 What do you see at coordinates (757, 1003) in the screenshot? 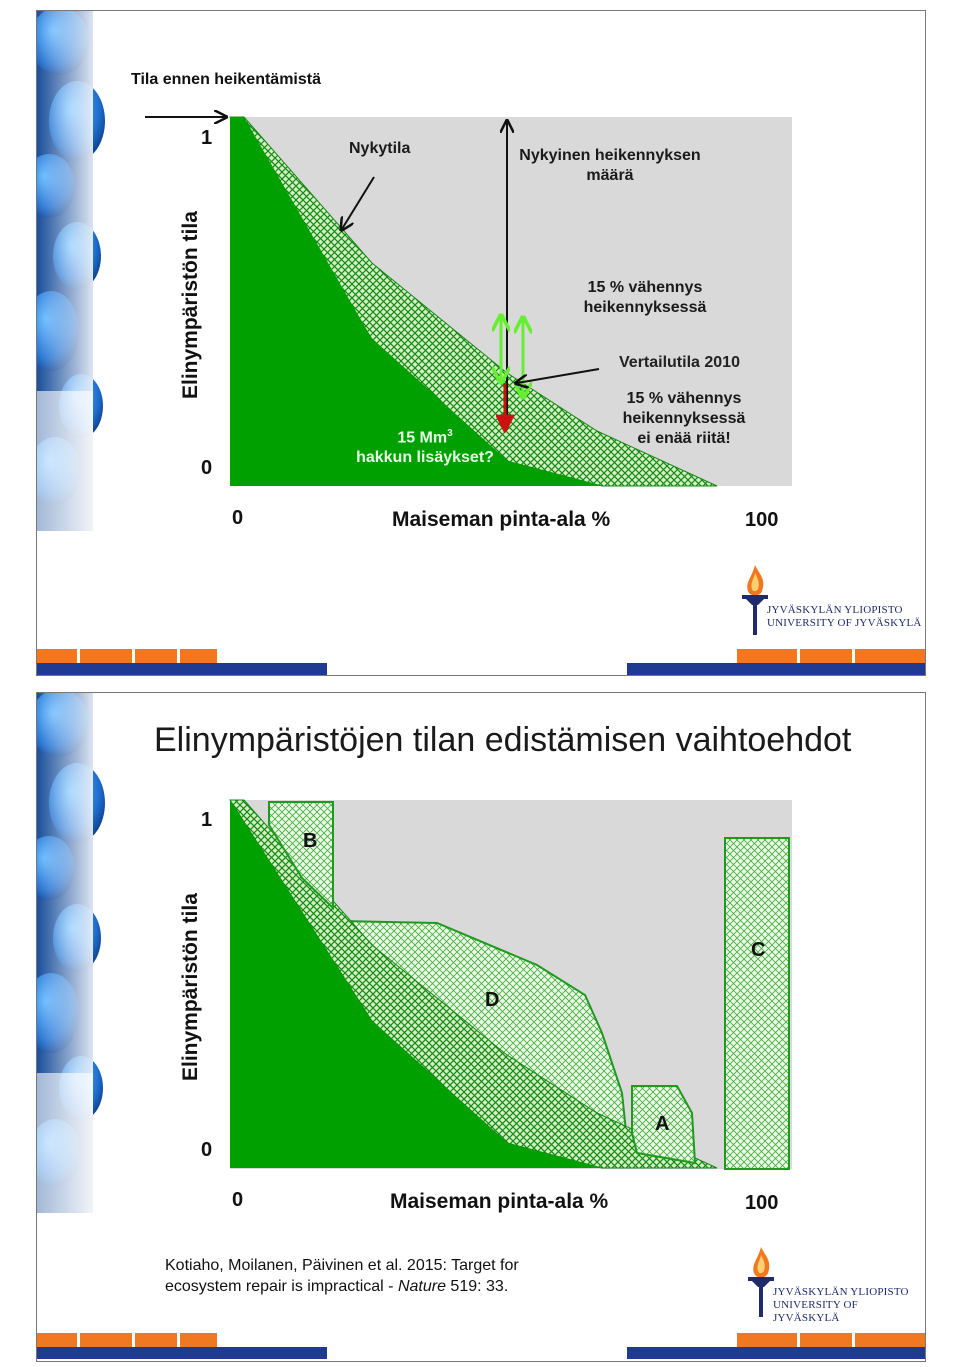
I see `region-c` at bounding box center [757, 1003].